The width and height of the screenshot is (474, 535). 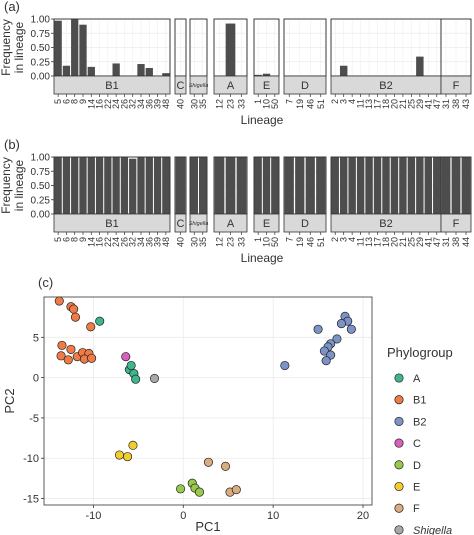 What do you see at coordinates (266, 86) in the screenshot?
I see `facet-strip-label: E` at bounding box center [266, 86].